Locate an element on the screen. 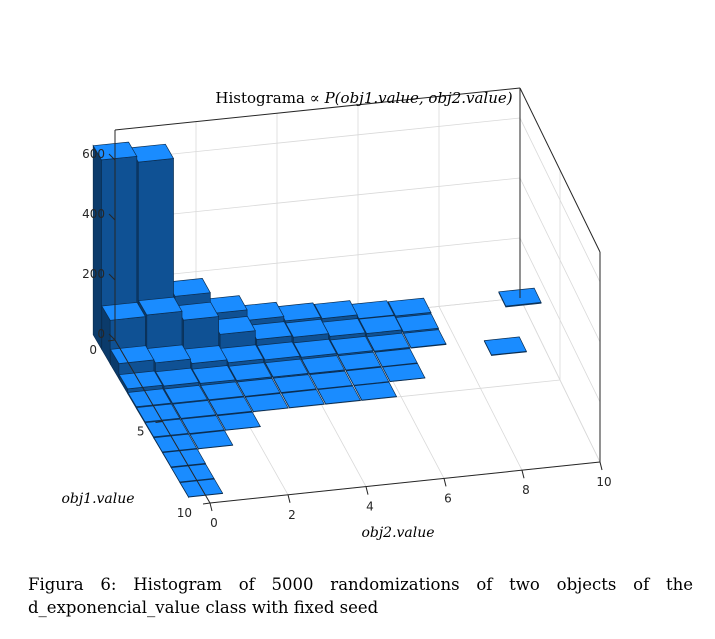 Image resolution: width=715 pixels, height=639 pixels. bar-r2-c6 is located at coordinates (351, 346).